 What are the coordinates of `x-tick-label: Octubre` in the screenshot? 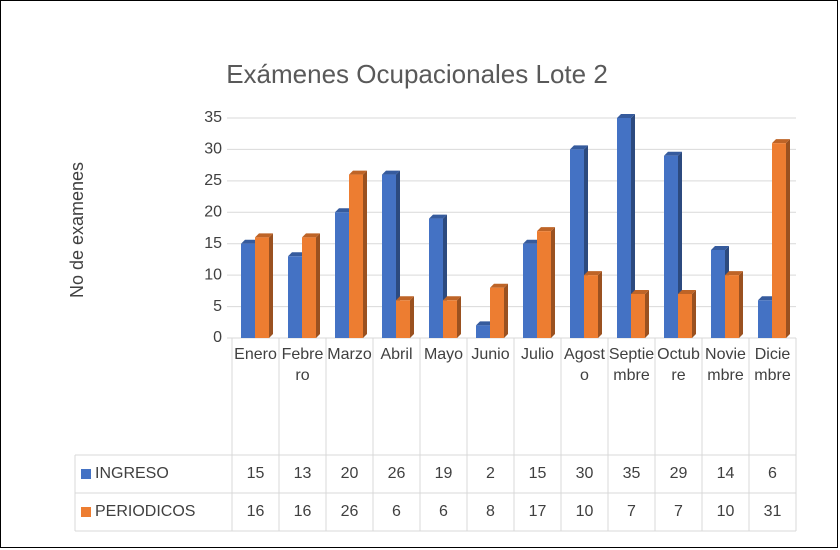 It's located at (678, 365).